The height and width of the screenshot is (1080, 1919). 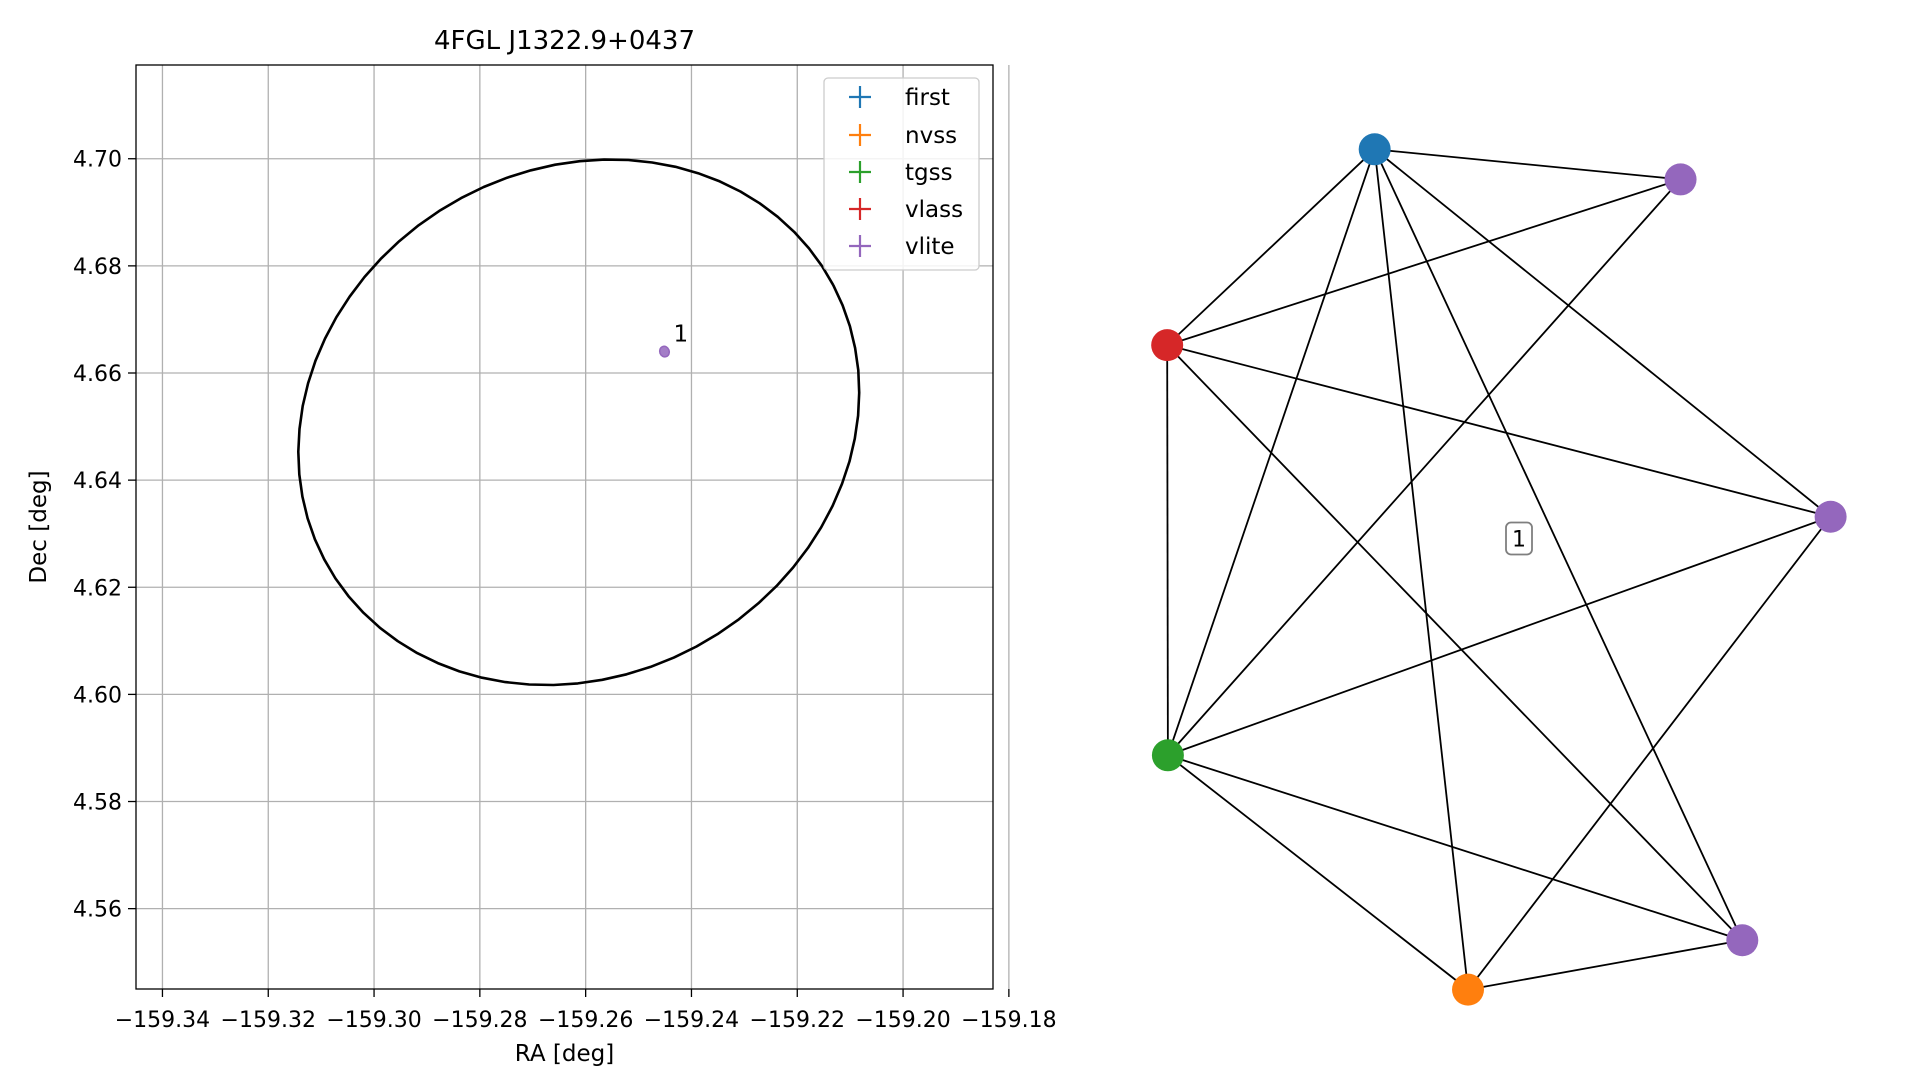 I want to click on x-tick-label: −159.22, so click(x=797, y=1020).